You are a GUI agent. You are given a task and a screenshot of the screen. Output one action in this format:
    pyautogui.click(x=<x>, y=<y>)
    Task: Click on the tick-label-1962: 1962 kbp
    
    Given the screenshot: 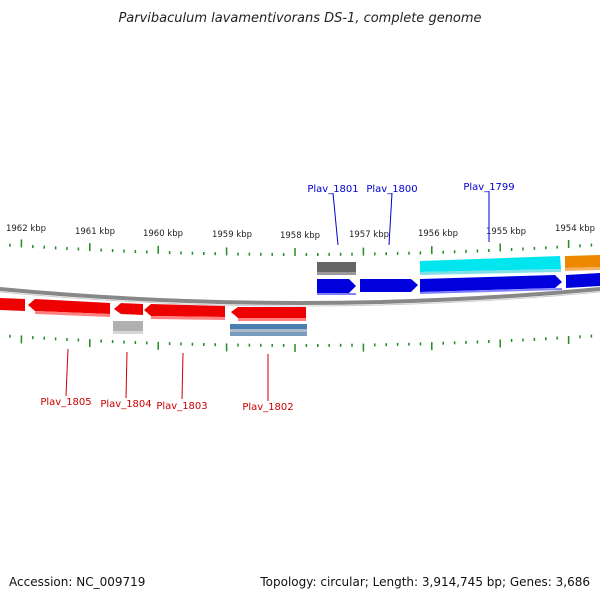 What is the action you would take?
    pyautogui.click(x=26, y=229)
    